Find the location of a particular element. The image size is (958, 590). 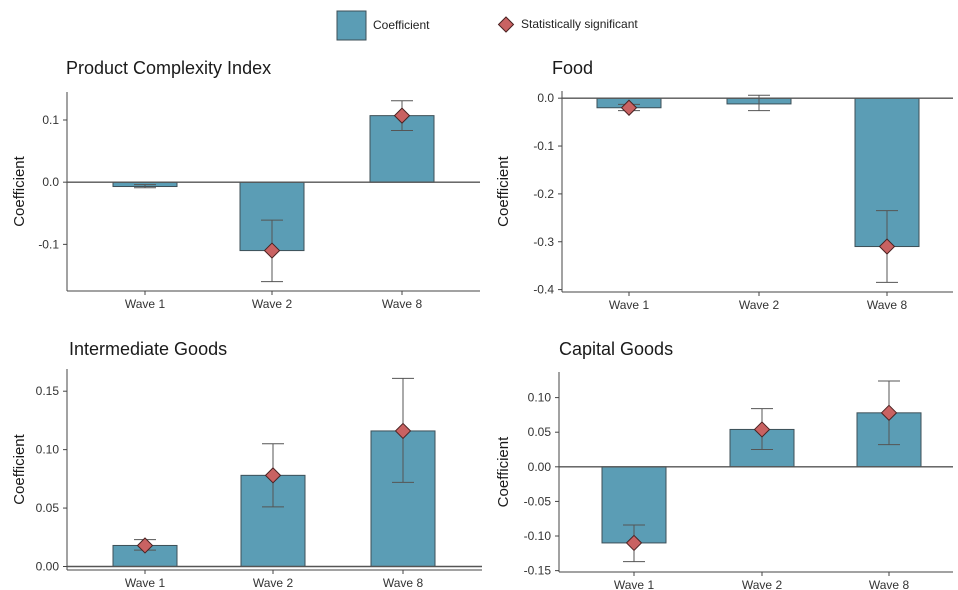

chart-title: Product Complexity Index is located at coordinates (168, 68).